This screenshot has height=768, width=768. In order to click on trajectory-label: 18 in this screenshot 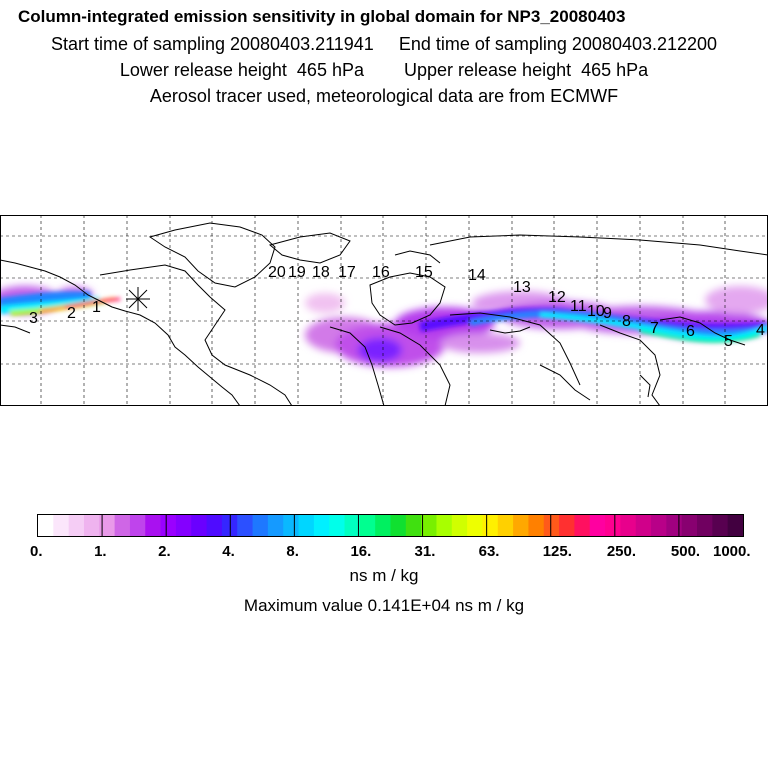, I will do `click(321, 272)`.